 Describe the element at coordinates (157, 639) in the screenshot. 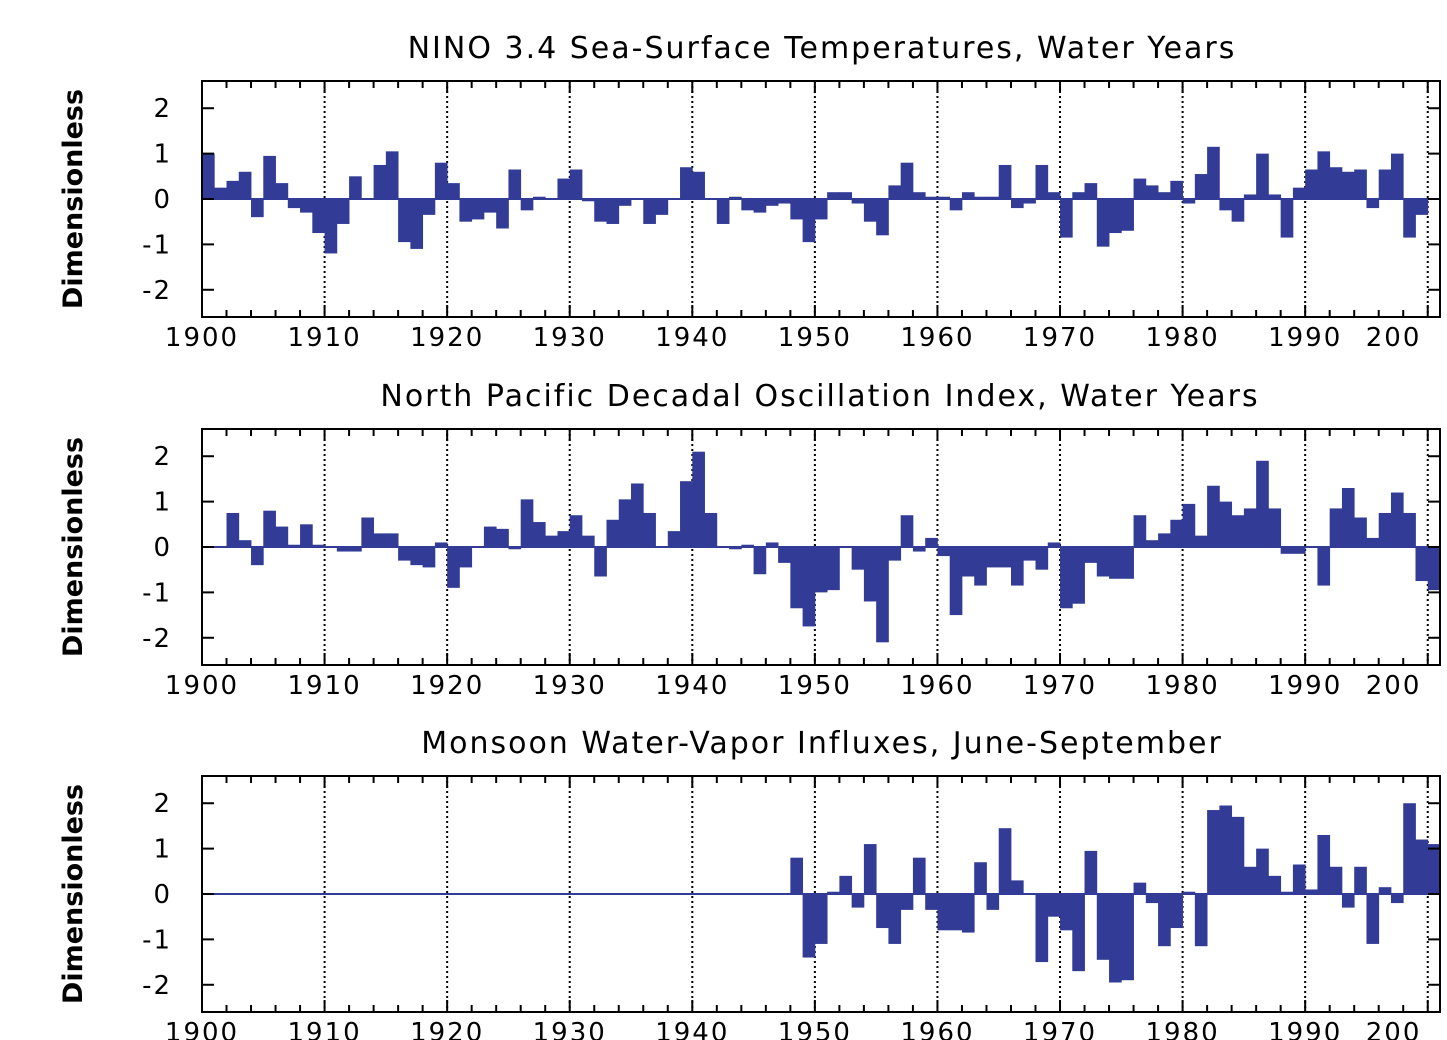

I see `y-tick-label: -2` at that location.